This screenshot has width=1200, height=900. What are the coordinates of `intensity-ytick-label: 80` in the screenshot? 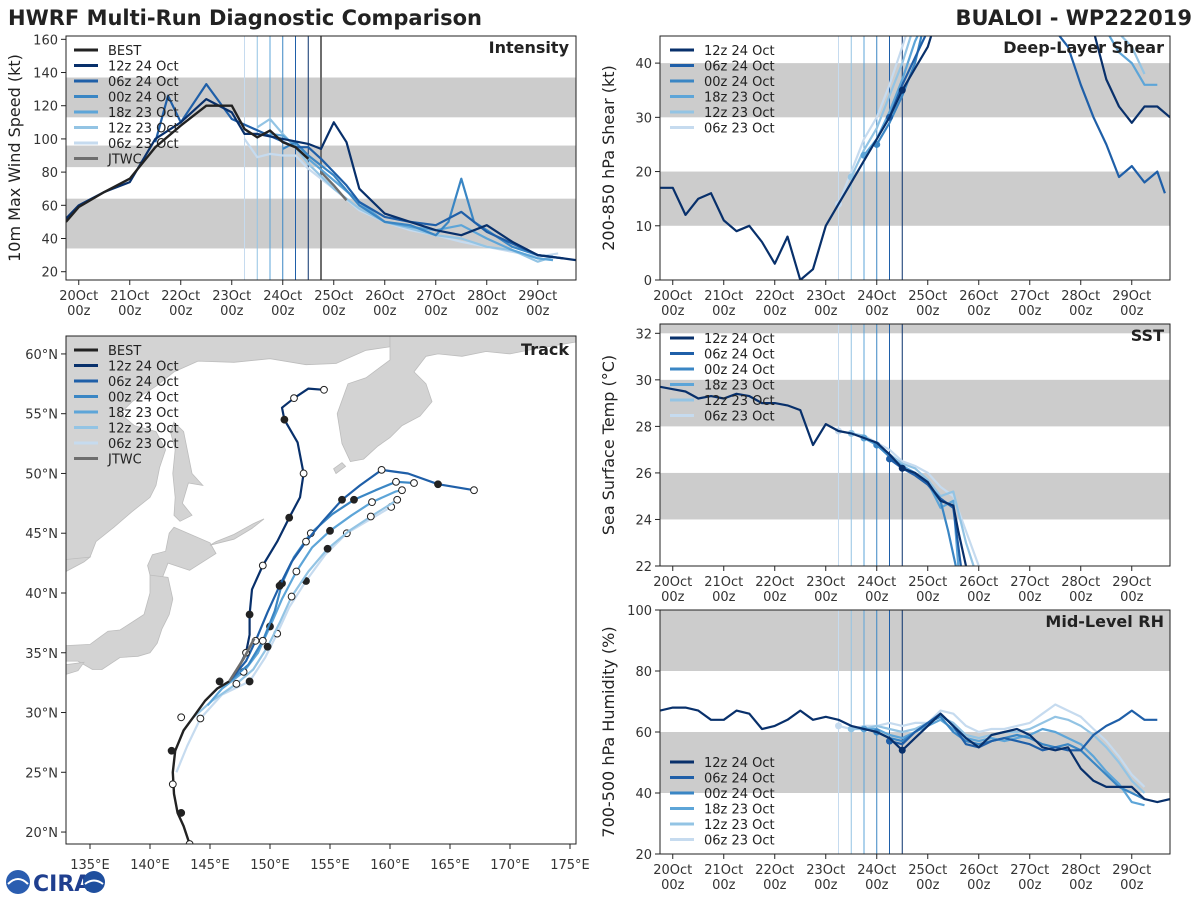 It's located at (49, 173).